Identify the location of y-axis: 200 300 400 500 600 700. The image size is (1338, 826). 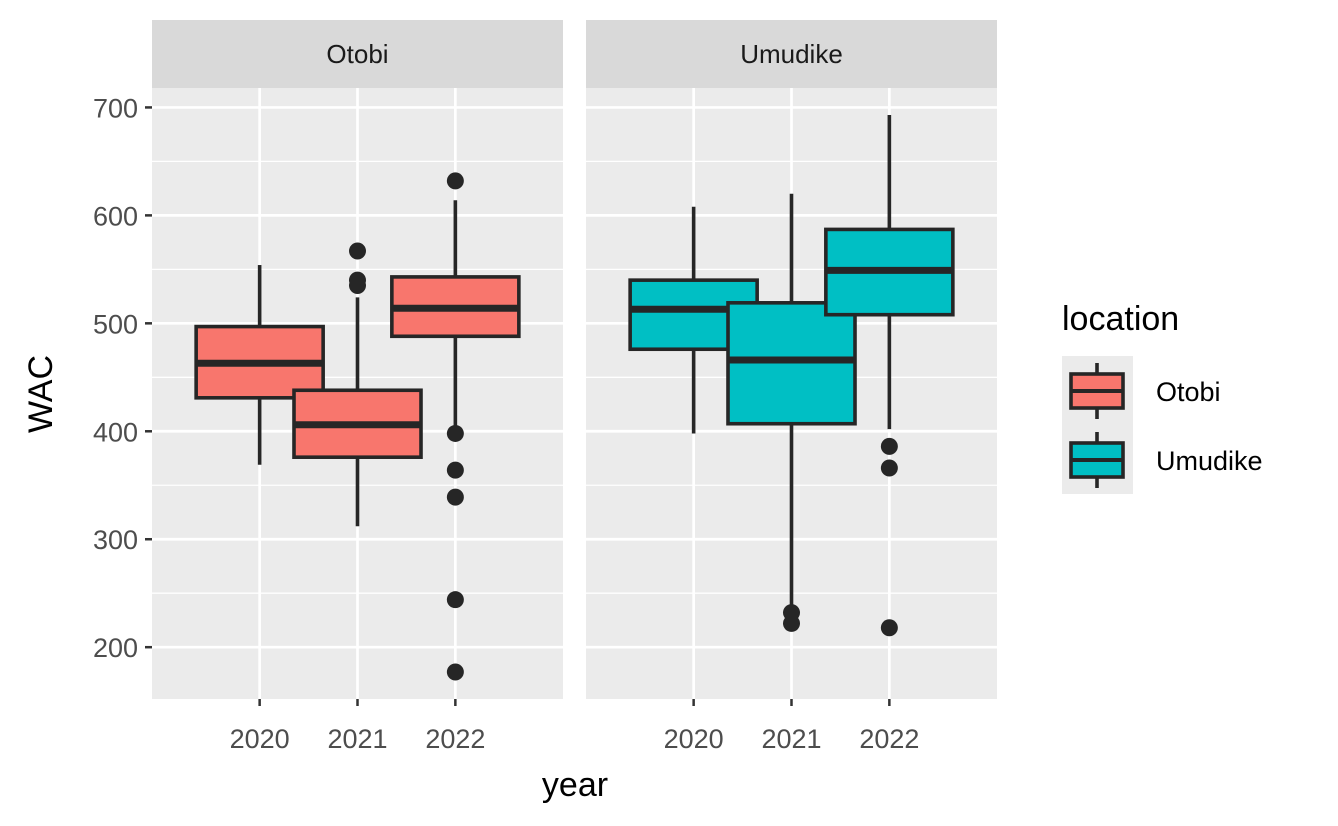
(122, 378).